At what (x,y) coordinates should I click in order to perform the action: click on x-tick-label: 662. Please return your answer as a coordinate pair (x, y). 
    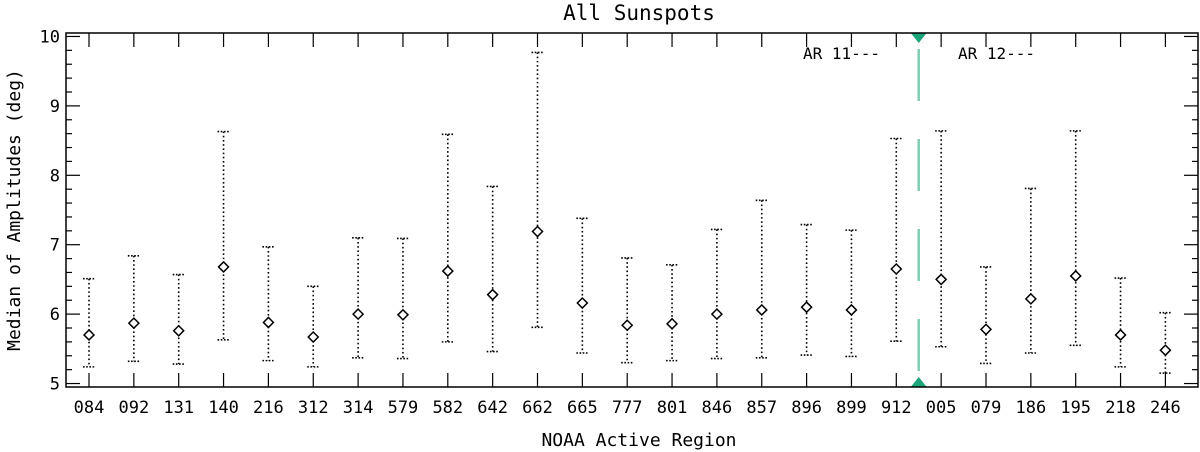
    Looking at the image, I should click on (537, 408).